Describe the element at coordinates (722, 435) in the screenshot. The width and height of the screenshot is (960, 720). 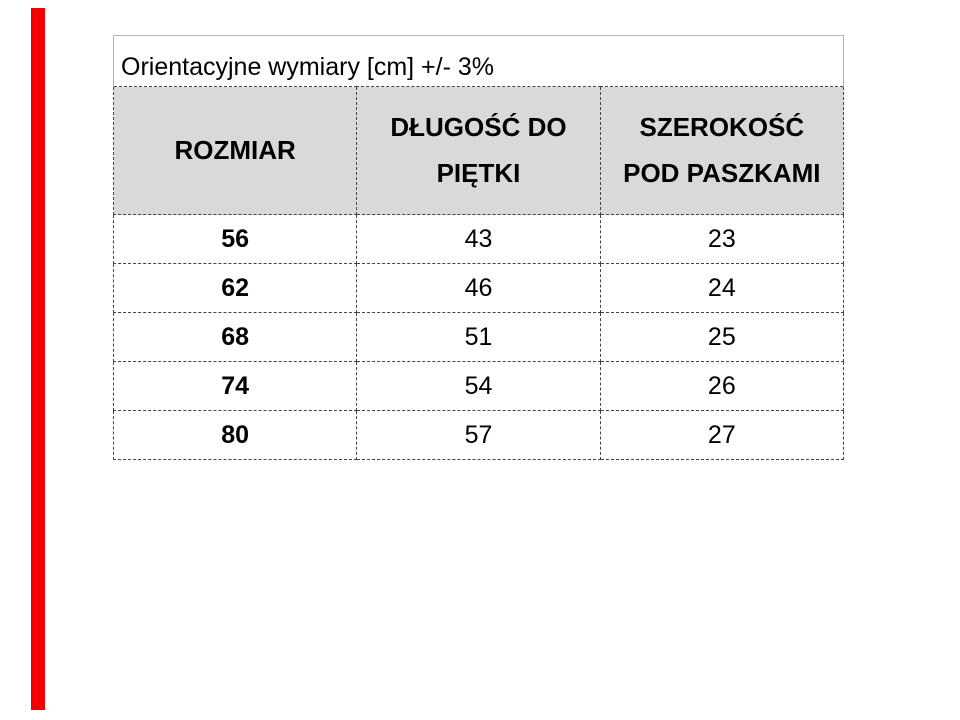
I see `width-cell: 27` at that location.